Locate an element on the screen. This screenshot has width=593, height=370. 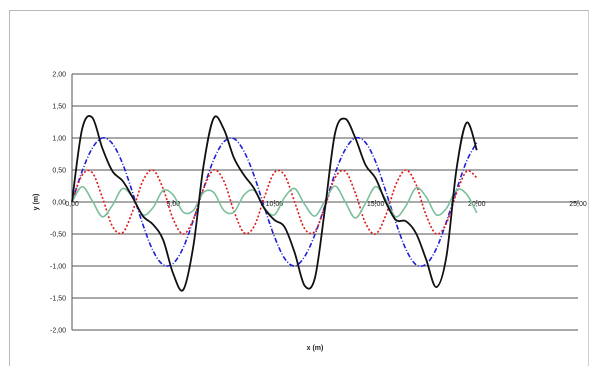
y-axis-title: y (m) is located at coordinates (36, 202).